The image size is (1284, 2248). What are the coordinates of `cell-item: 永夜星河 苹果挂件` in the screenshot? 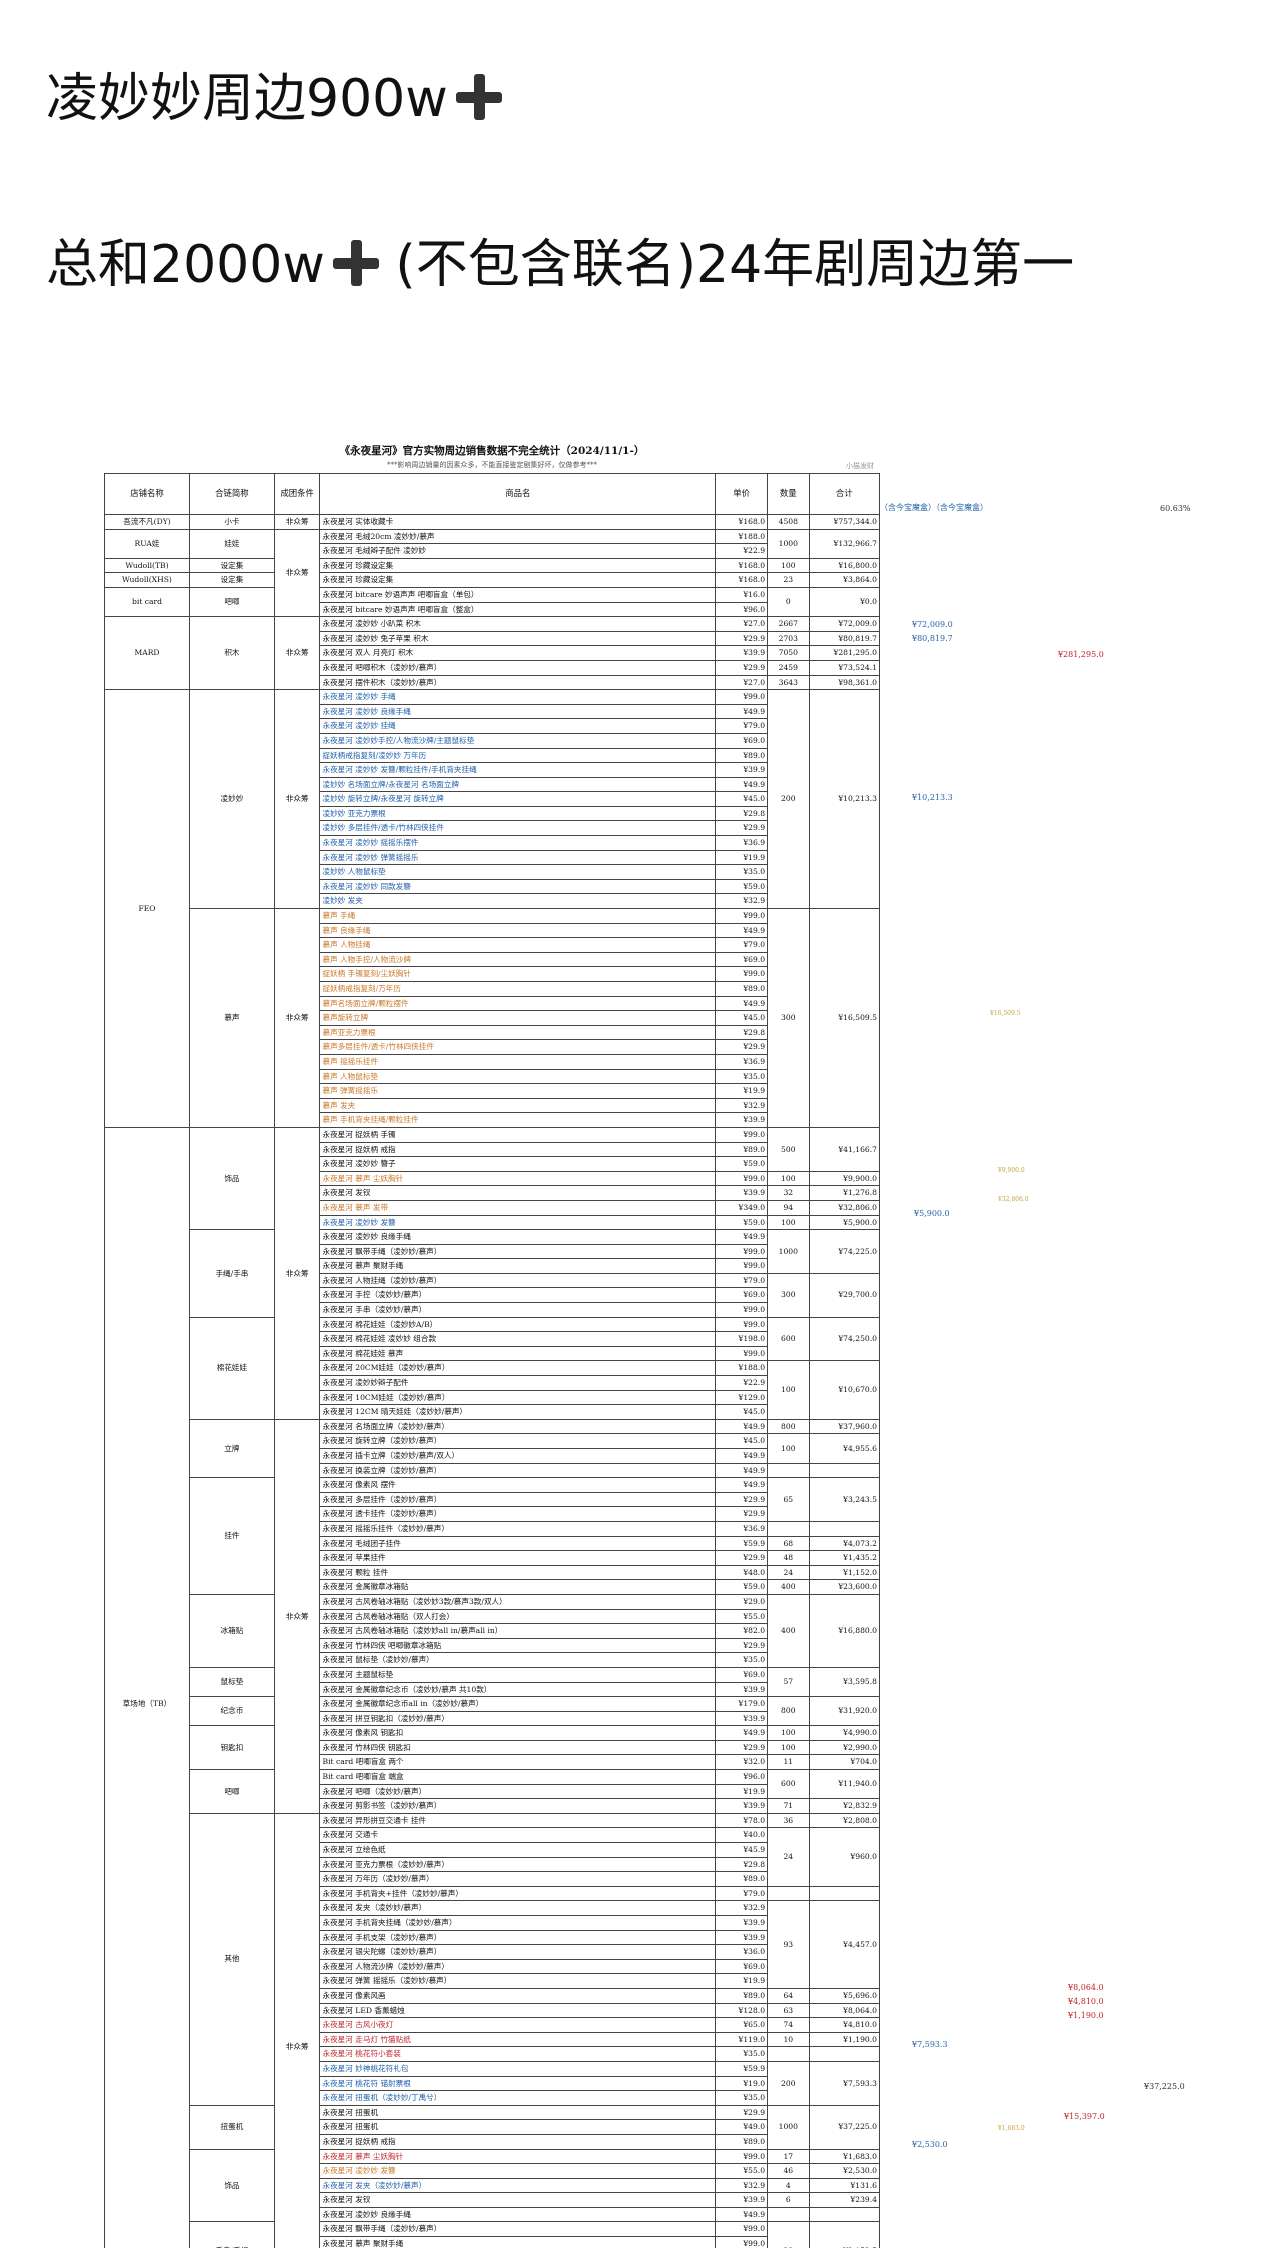 It's located at (518, 1558).